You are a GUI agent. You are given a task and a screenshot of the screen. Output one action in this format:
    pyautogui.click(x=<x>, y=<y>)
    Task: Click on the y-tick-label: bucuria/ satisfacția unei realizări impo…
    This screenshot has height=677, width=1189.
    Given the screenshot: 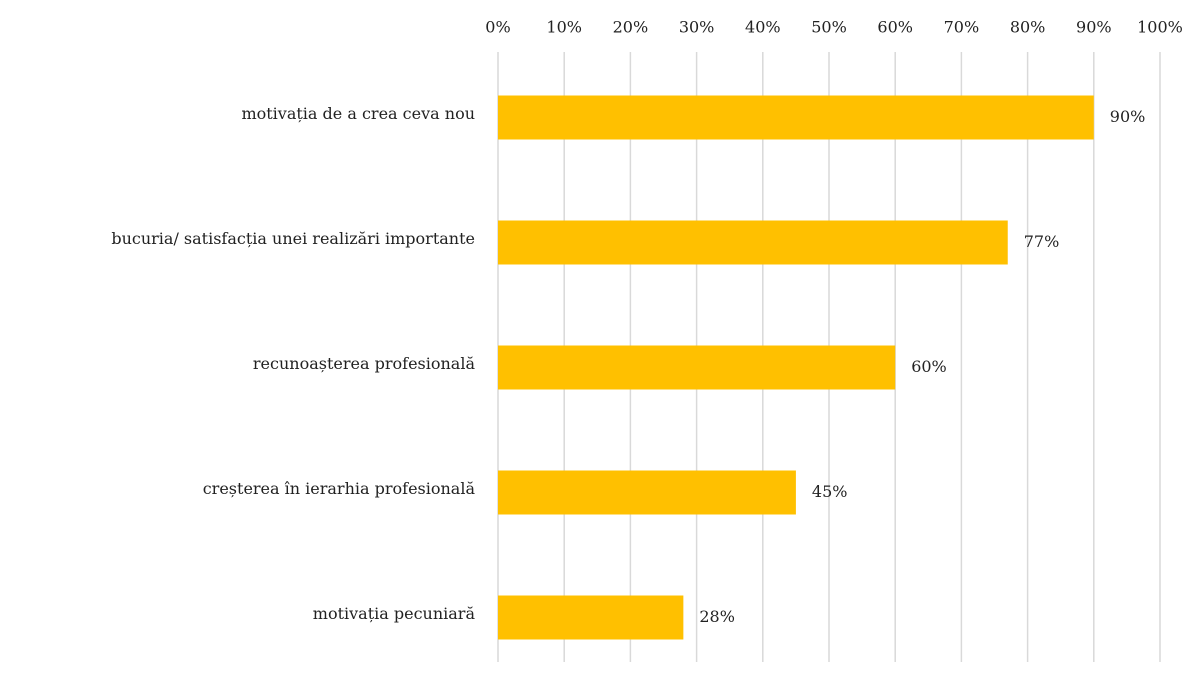 What is the action you would take?
    pyautogui.click(x=293, y=238)
    